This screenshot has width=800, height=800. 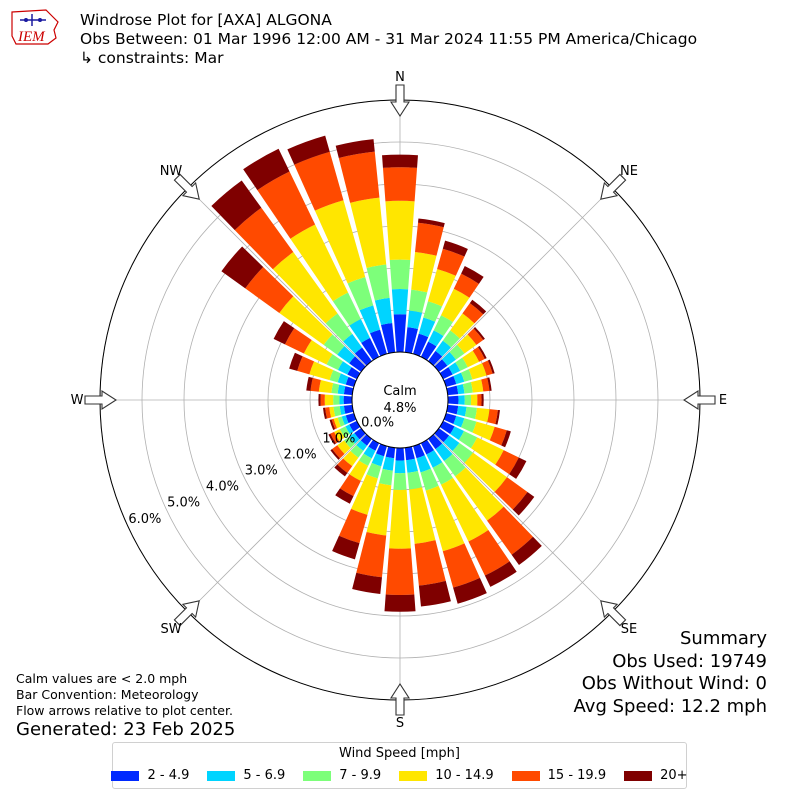 I want to click on radial-tick-label: 2.0%, so click(x=300, y=455).